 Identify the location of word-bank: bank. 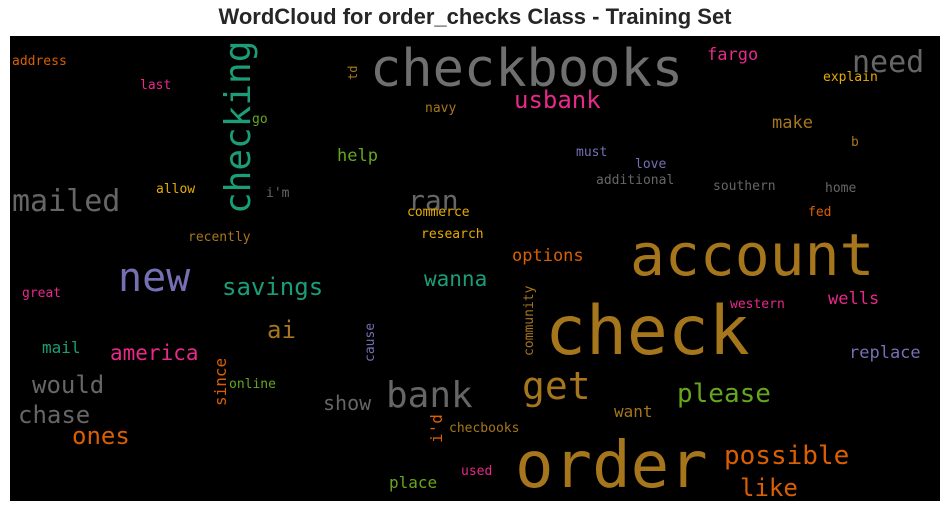
(429, 395).